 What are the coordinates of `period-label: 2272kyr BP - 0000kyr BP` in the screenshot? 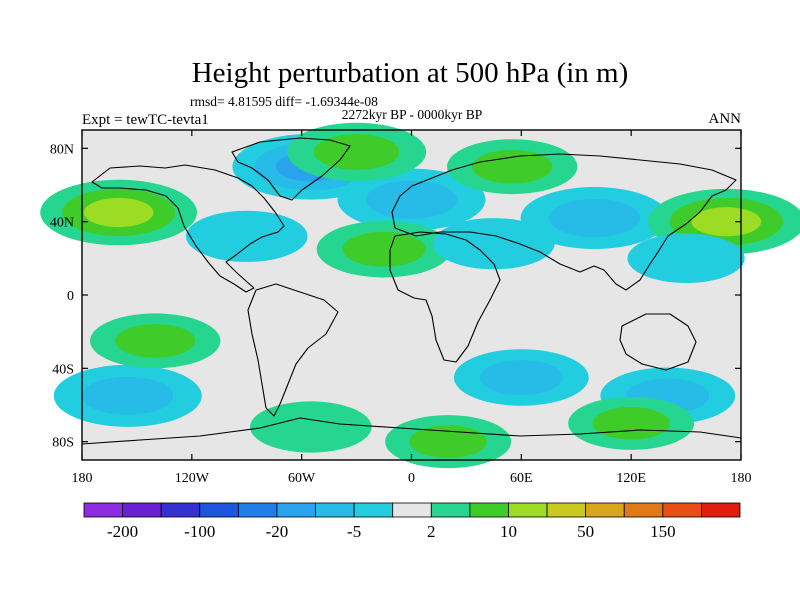 It's located at (412, 114).